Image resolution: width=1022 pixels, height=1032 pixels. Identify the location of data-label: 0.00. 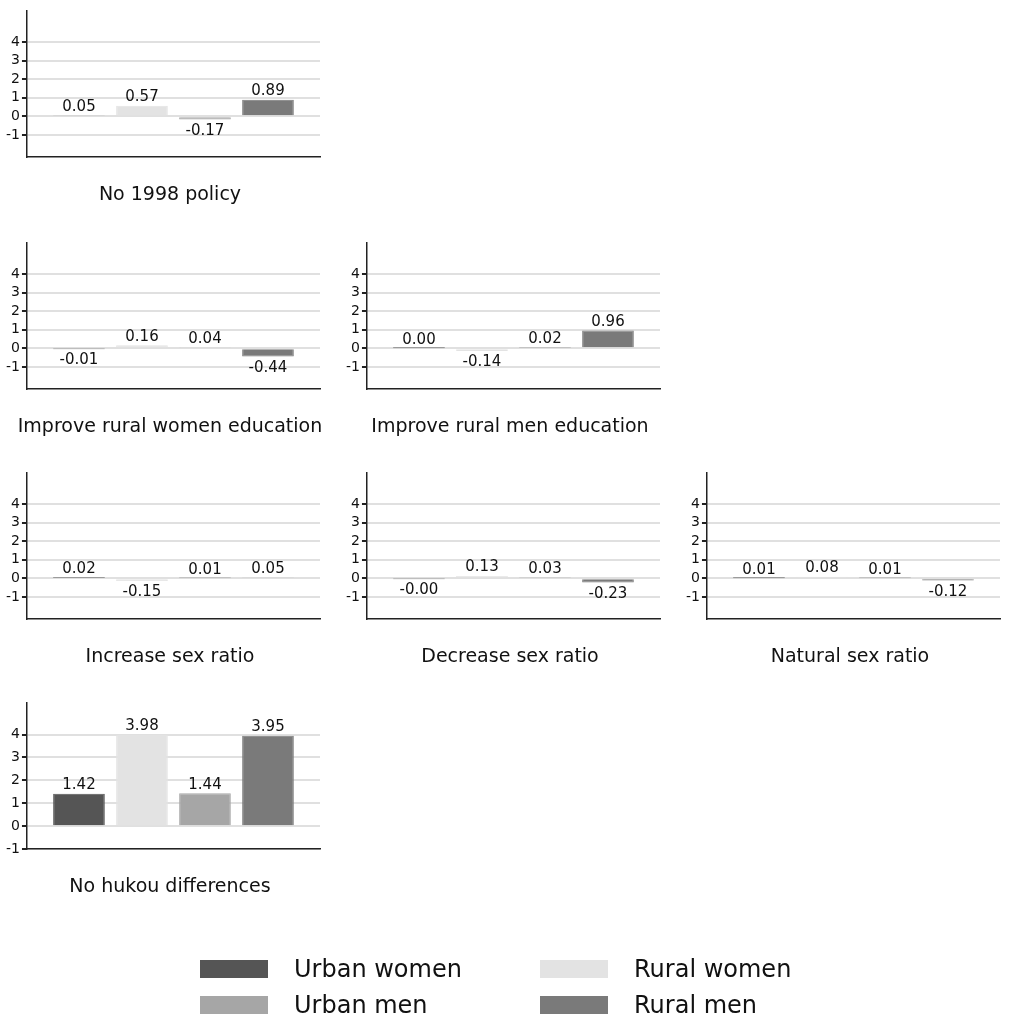
(419, 338).